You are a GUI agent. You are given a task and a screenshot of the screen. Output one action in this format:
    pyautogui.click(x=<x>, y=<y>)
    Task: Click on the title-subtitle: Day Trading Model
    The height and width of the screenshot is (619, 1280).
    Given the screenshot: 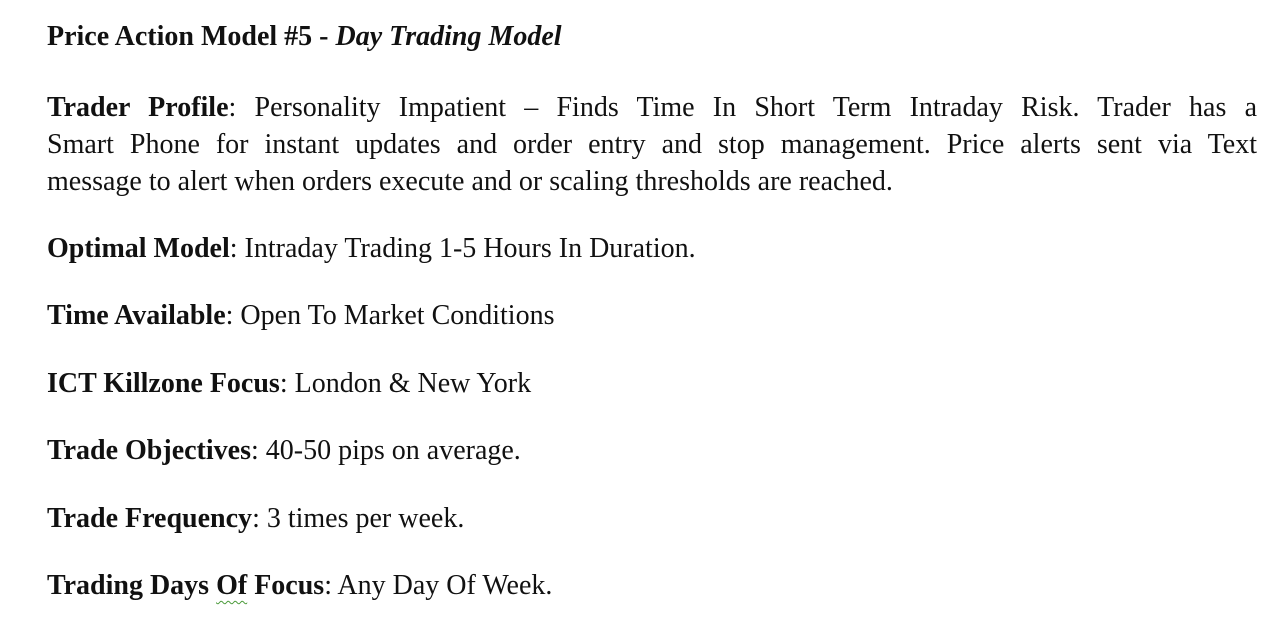 What is the action you would take?
    pyautogui.click(x=448, y=36)
    